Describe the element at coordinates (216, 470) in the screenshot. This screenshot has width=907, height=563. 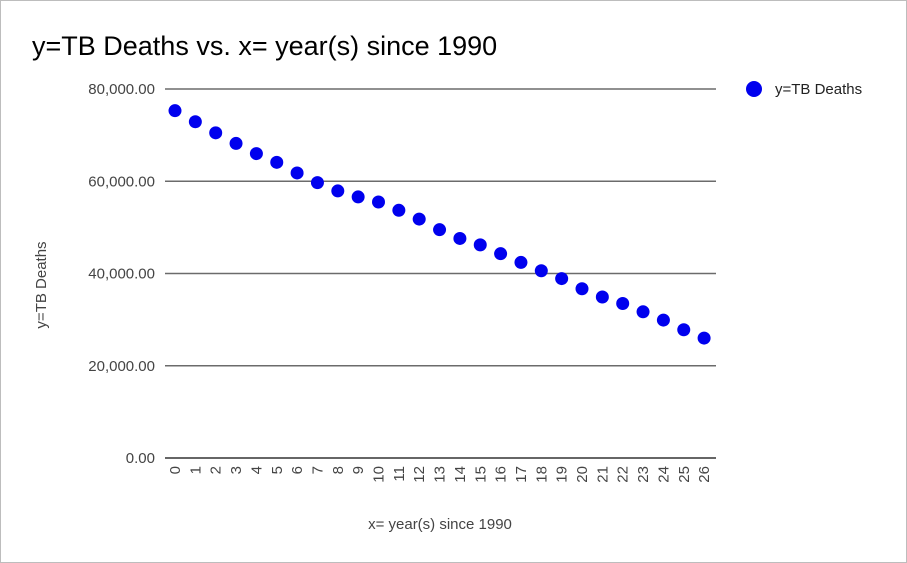
I see `x-tick-label: 2` at that location.